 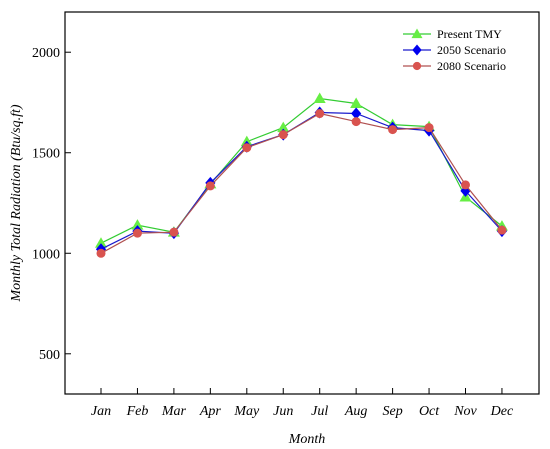 I want to click on legend-item: 2080 Scenario, so click(x=454, y=66).